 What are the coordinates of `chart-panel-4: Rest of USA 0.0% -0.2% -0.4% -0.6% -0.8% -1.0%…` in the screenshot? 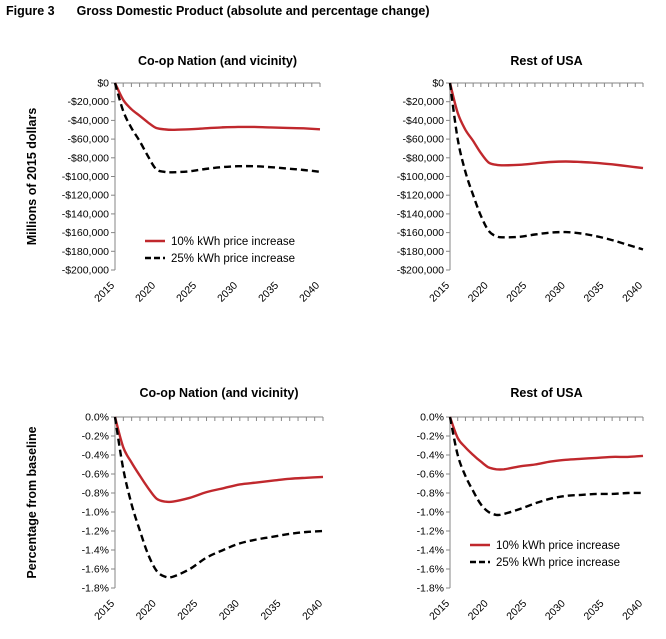 It's located at (531, 504).